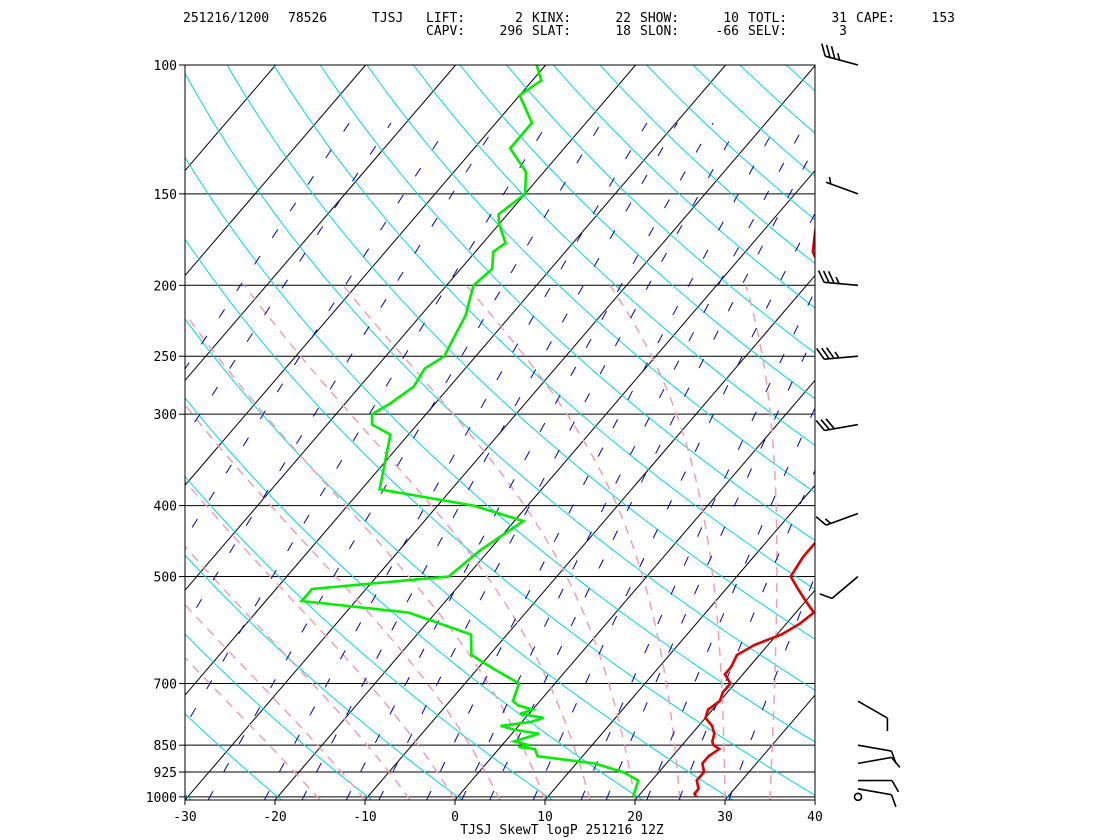 Image resolution: width=1120 pixels, height=840 pixels. I want to click on header-slat-label: SLAT:, so click(551, 31).